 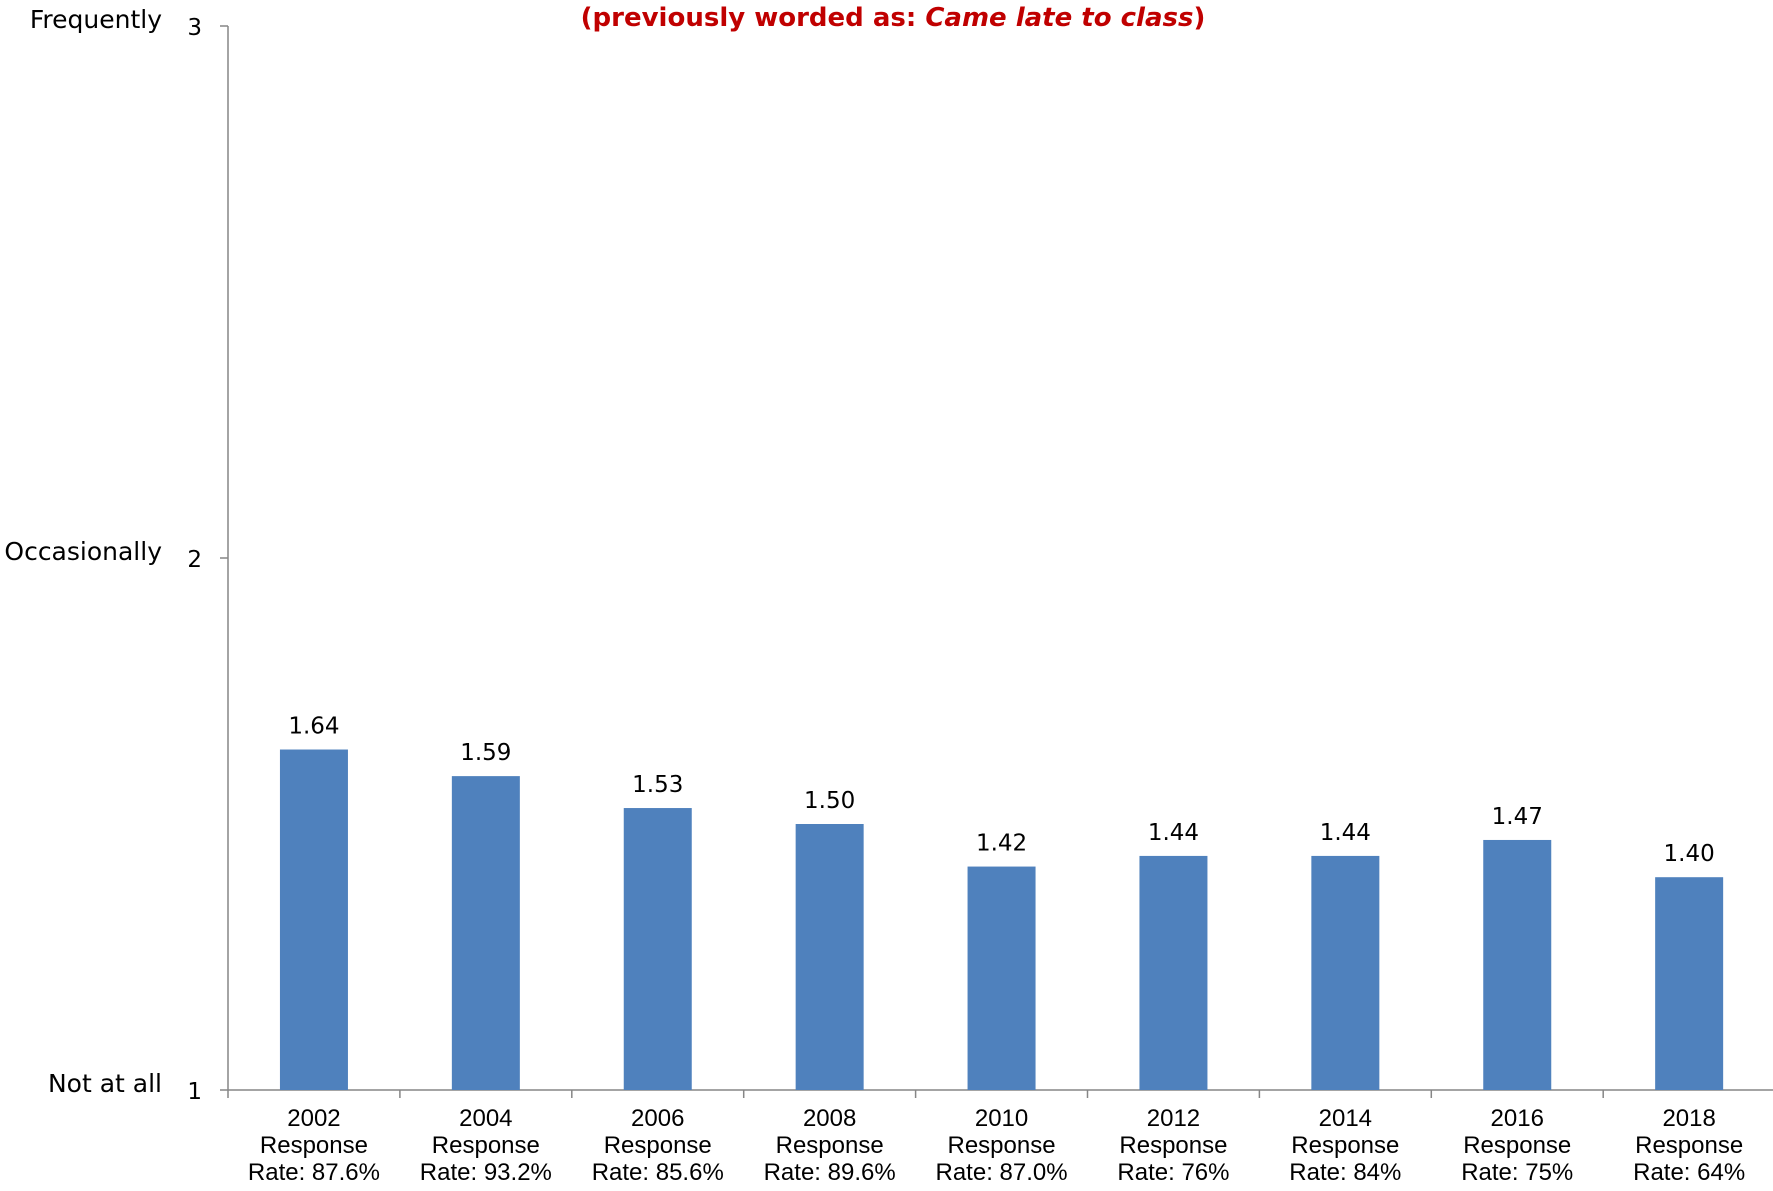 What do you see at coordinates (485, 1118) in the screenshot?
I see `x-category-label-line: 2004` at bounding box center [485, 1118].